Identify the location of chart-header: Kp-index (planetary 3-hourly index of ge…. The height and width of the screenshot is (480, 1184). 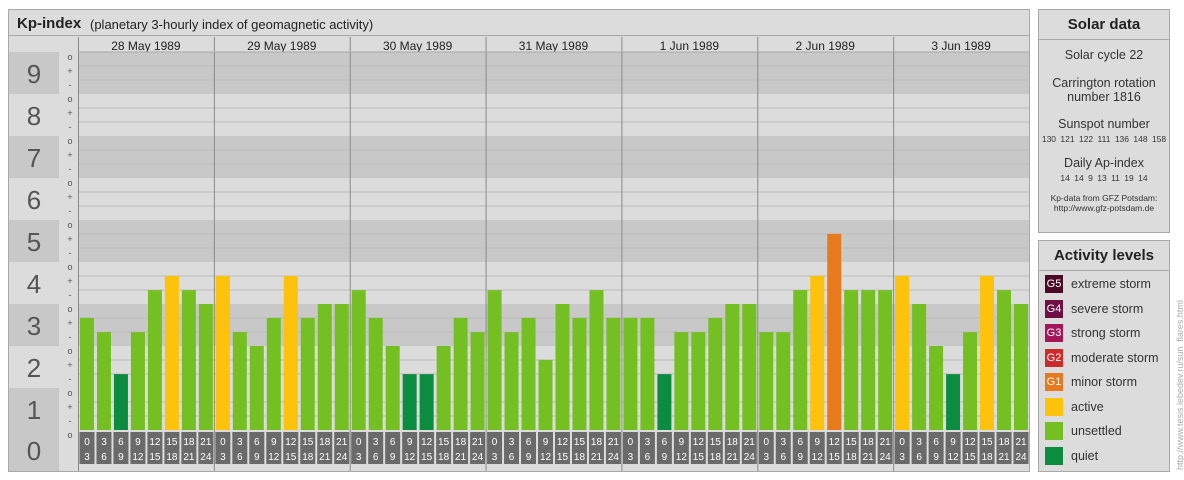
(519, 23).